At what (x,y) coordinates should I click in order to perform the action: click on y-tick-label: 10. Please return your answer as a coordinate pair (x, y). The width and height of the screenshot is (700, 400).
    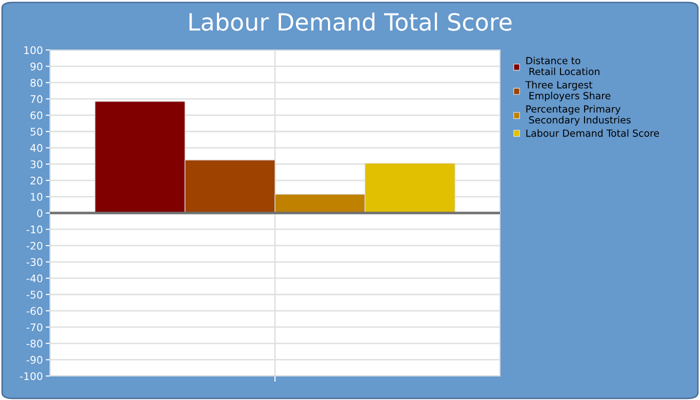
    Looking at the image, I should click on (36, 196).